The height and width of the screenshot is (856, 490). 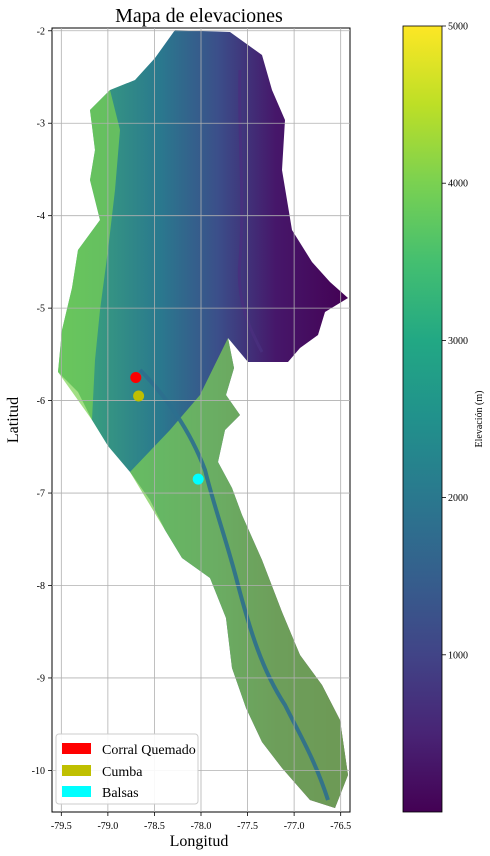 What do you see at coordinates (198, 479) in the screenshot?
I see `marker-balsas` at bounding box center [198, 479].